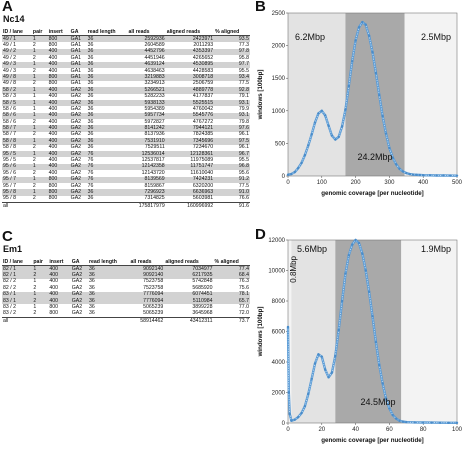 Image resolution: width=467 pixels, height=451 pixels. I want to click on region-band, so click(317, 94).